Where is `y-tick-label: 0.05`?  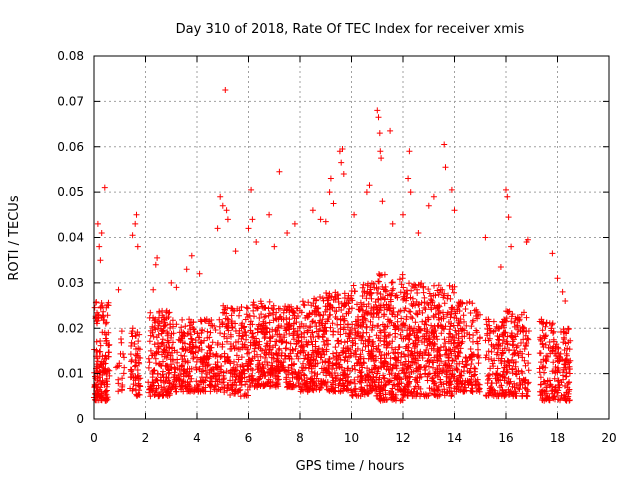 y-tick-label: 0.05 is located at coordinates (70, 192).